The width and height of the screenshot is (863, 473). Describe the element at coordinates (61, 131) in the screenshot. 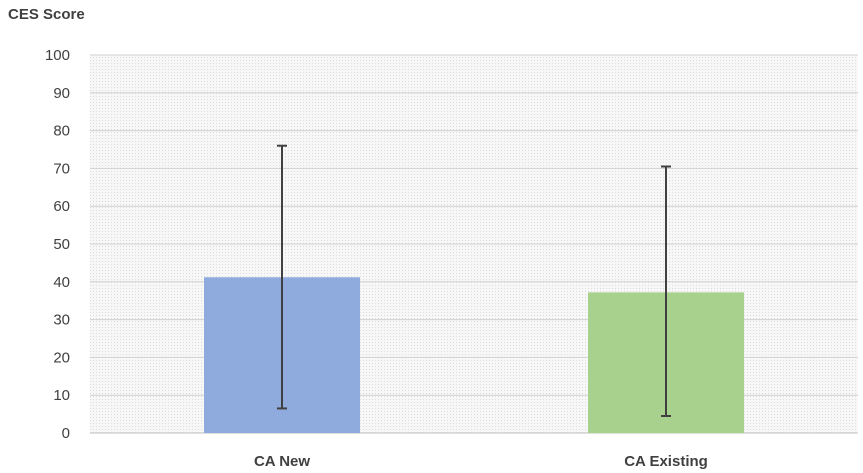

I see `y-tick-label: 80` at that location.